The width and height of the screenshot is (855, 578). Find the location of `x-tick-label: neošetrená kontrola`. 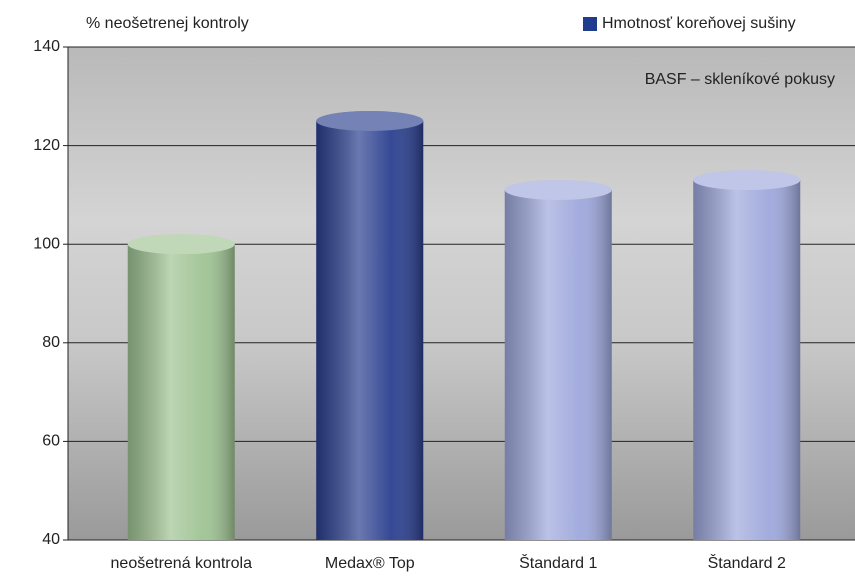

x-tick-label: neošetrená kontrola is located at coordinates (182, 563).